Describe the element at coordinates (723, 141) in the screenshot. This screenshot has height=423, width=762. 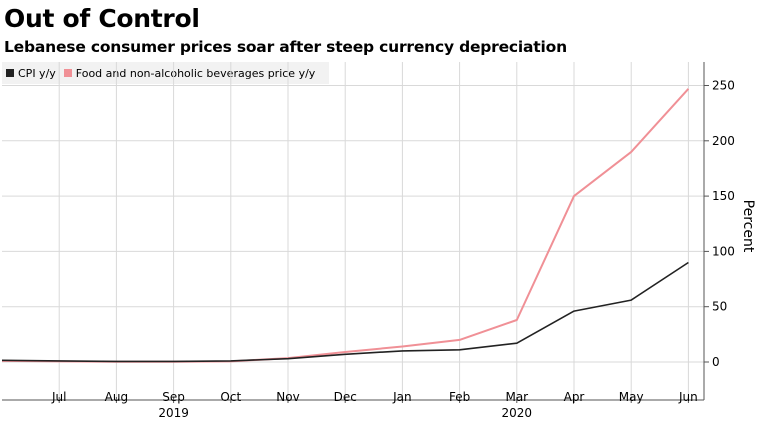
I see `y-tick-label: 200` at that location.